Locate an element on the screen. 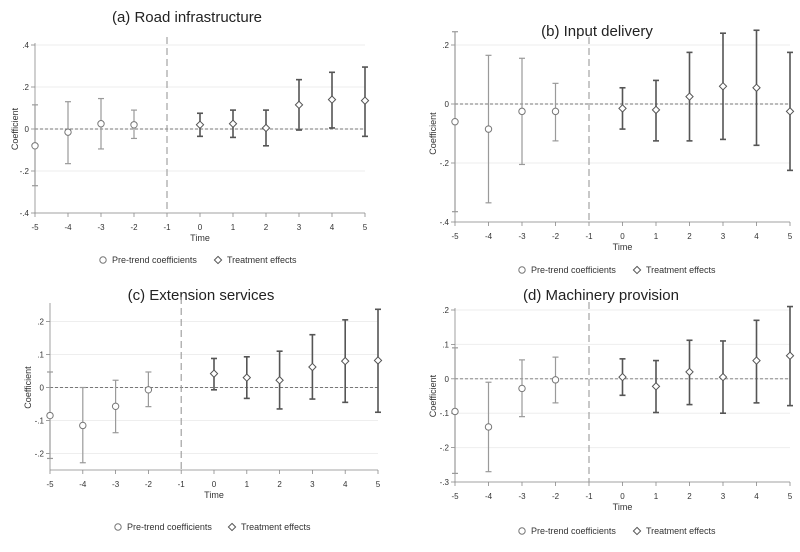  legend: Pre-trend coefficients Treatment effects is located at coordinates (617, 270).